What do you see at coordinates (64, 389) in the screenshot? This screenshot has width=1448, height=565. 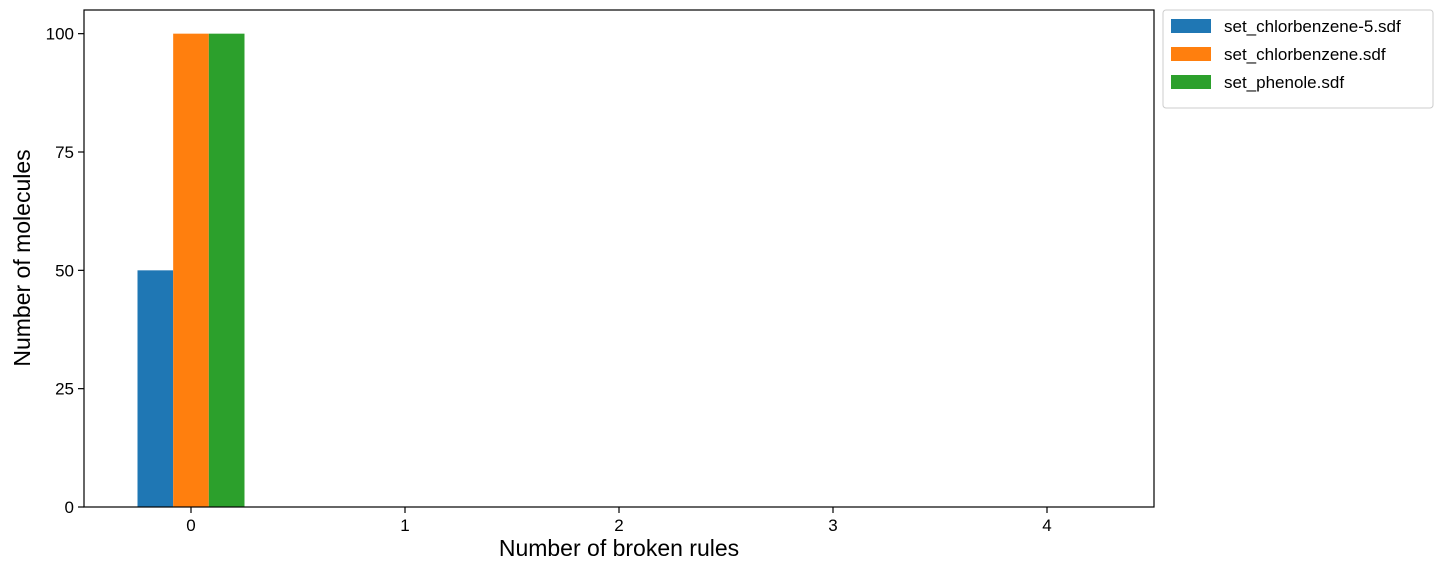 I see `y-tick-label: 25` at bounding box center [64, 389].